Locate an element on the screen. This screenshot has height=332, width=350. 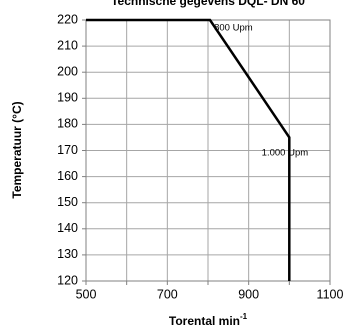
x-axis-label-superscript: -1 is located at coordinates (244, 316).